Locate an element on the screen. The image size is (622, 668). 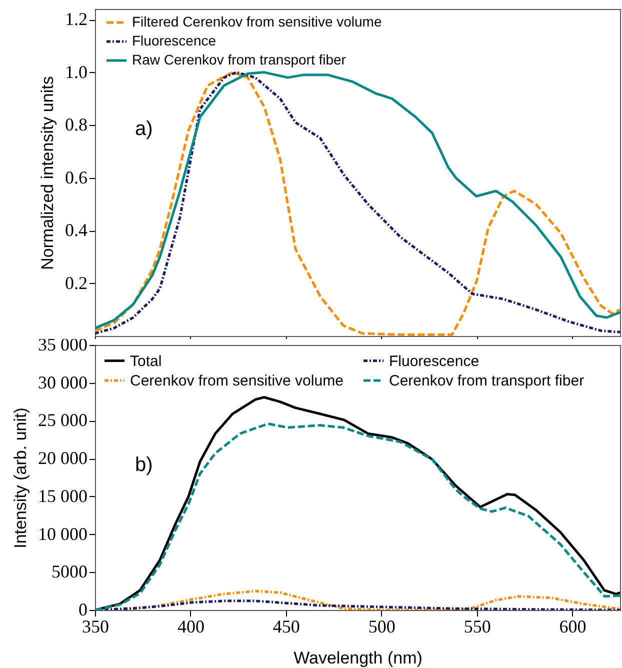
y-tick-label: 0.6 is located at coordinates (76, 177).